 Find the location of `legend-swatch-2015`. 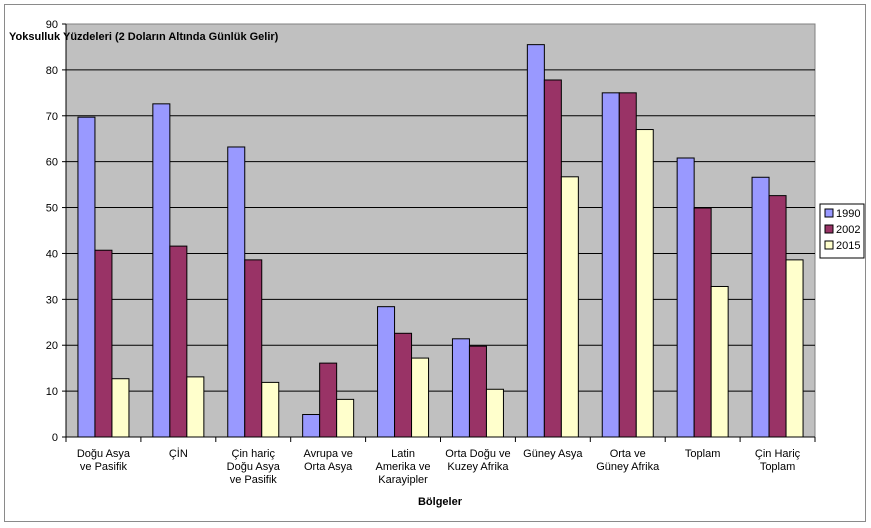

legend-swatch-2015 is located at coordinates (829, 245).